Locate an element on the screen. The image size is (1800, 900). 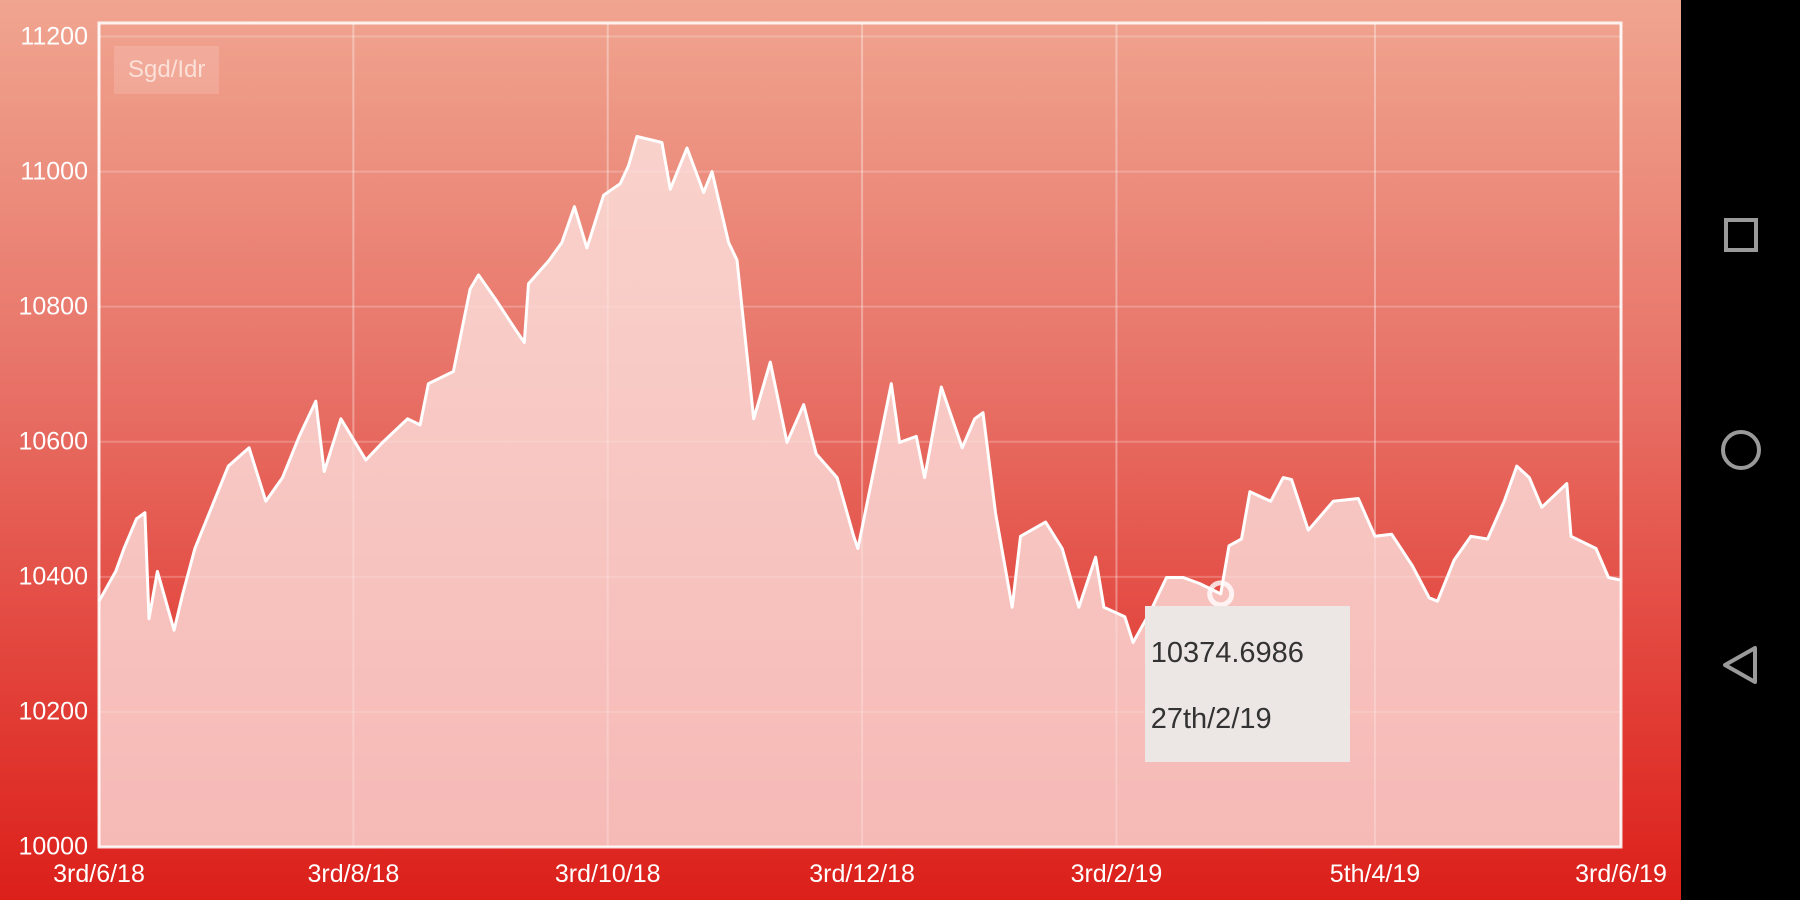
y-tick-label: 10400 is located at coordinates (53, 576).